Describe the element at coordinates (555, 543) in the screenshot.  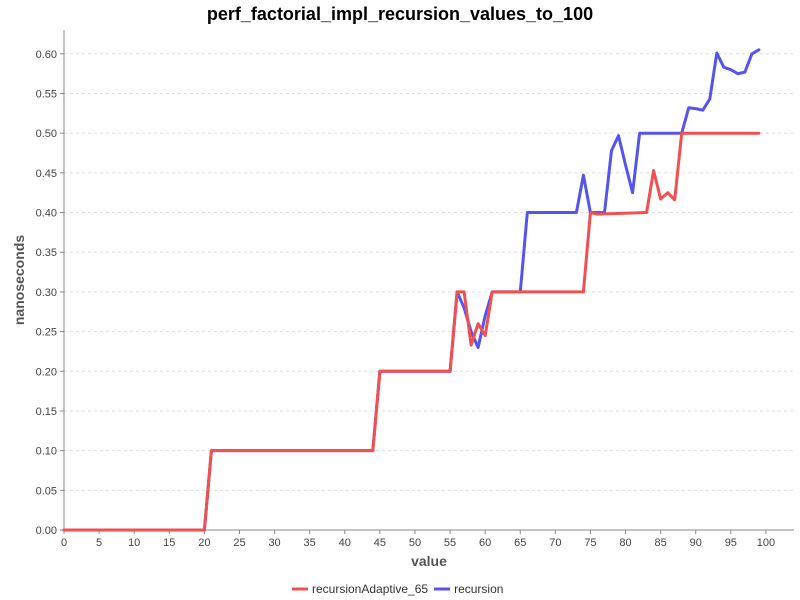
I see `x-tick-label: 70` at that location.